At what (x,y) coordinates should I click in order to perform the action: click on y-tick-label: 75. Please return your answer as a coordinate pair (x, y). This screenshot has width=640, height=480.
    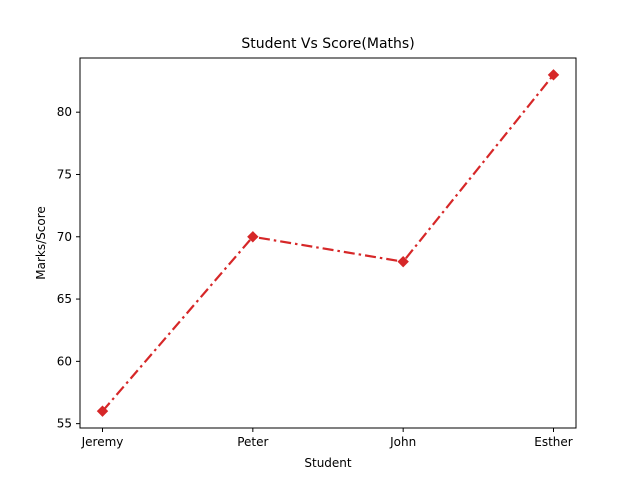
    Looking at the image, I should click on (64, 174).